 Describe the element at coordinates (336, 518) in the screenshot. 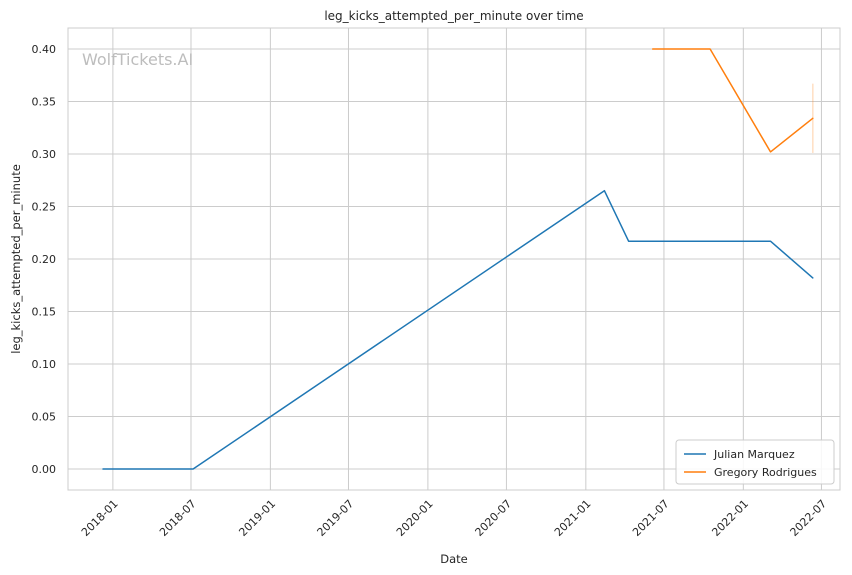

I see `x-tick-label: 2019-07` at that location.